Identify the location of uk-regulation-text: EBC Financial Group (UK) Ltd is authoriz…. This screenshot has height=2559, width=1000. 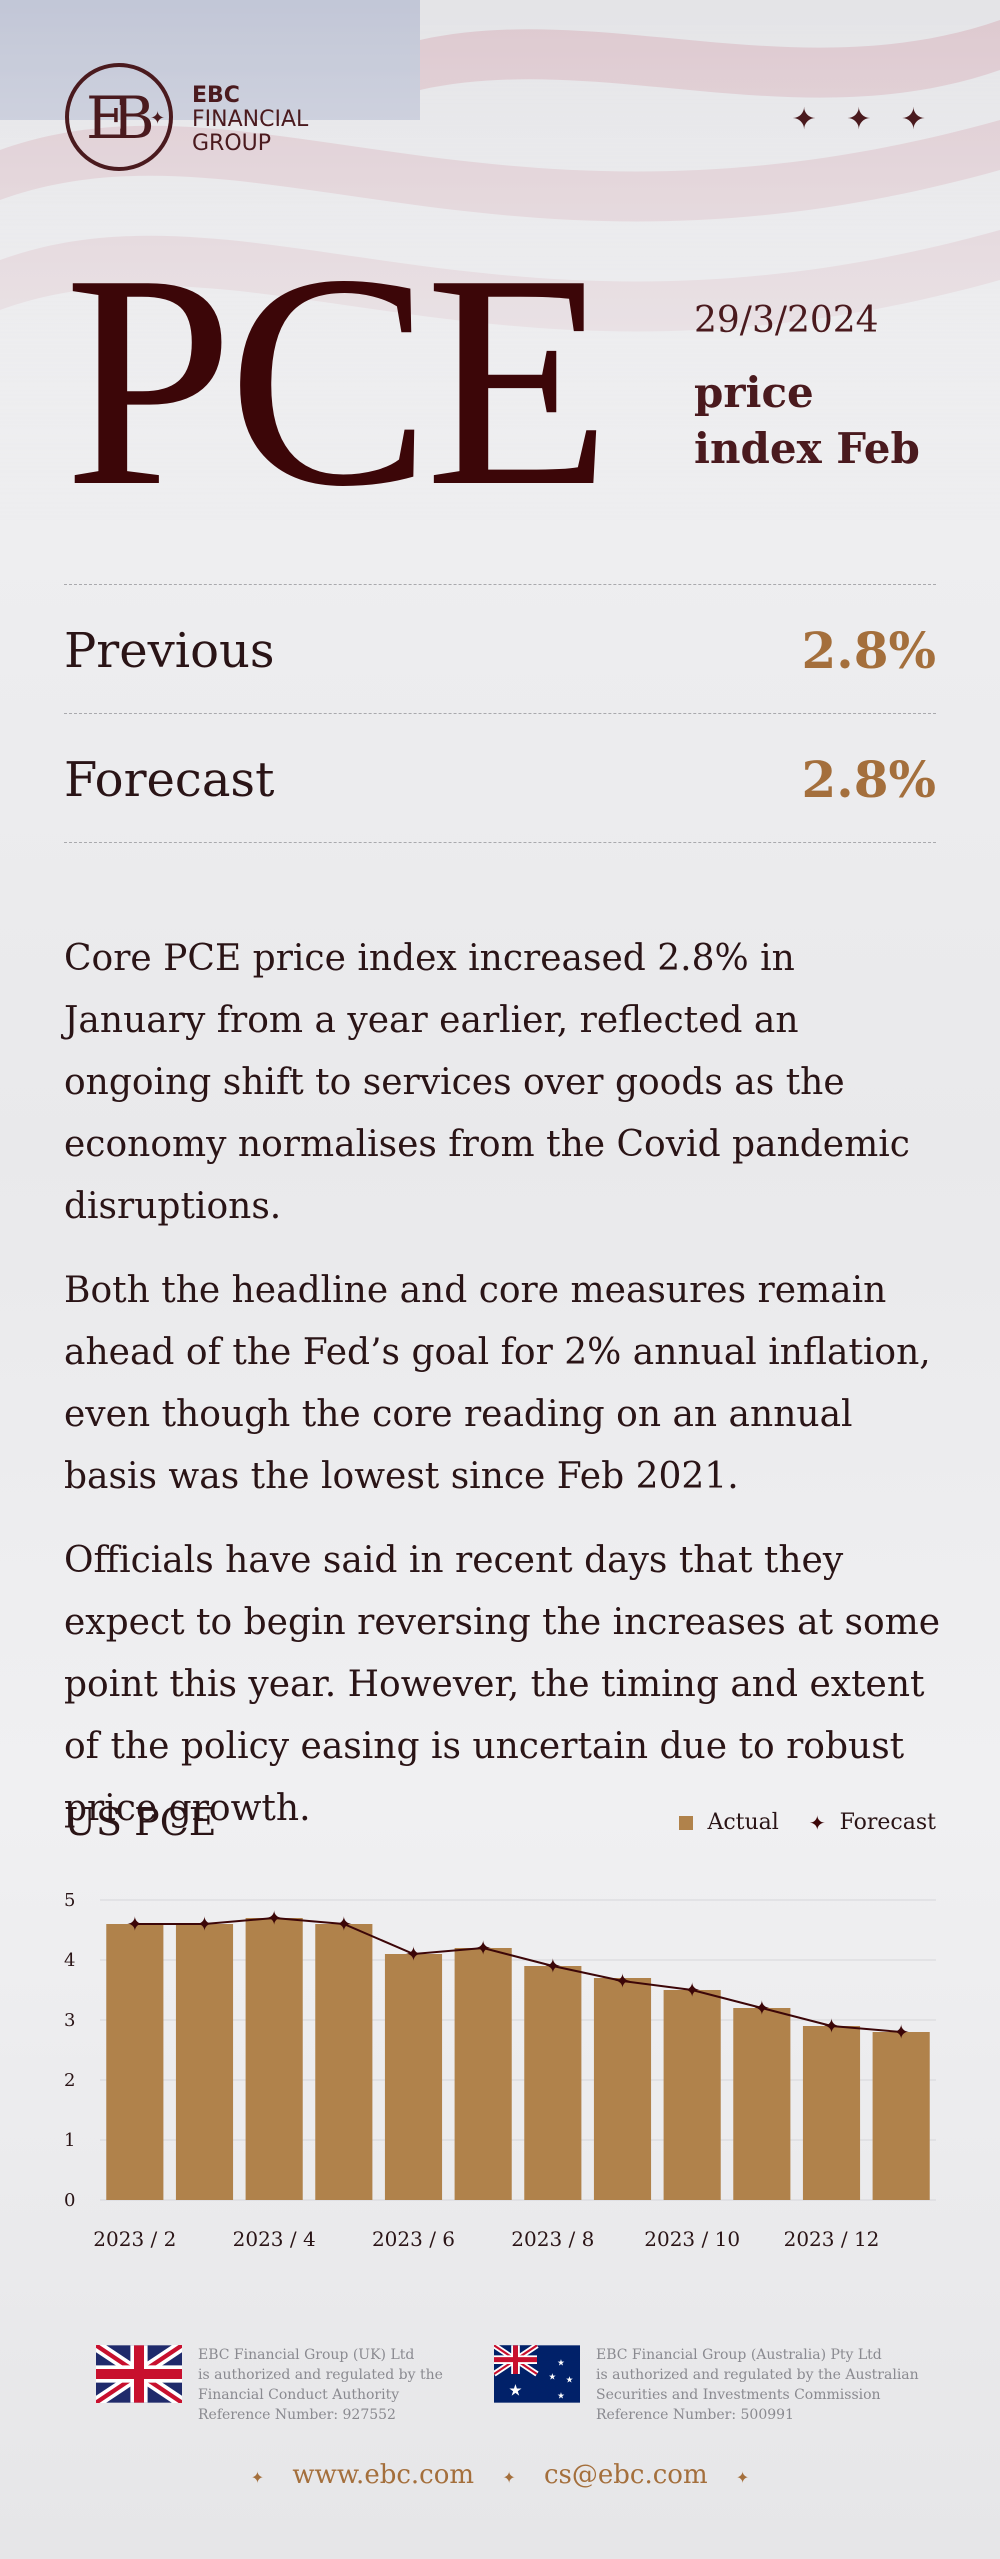
(348, 2385).